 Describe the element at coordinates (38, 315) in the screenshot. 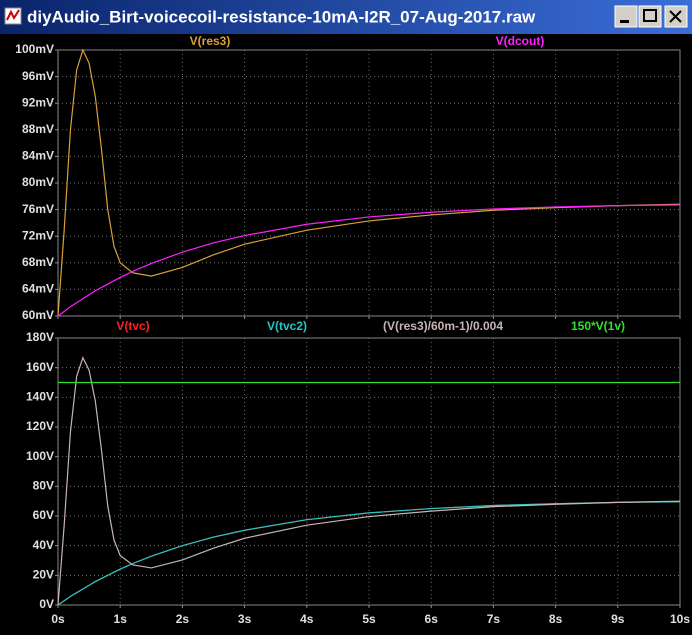

I see `y-tick-label: 60mV` at that location.